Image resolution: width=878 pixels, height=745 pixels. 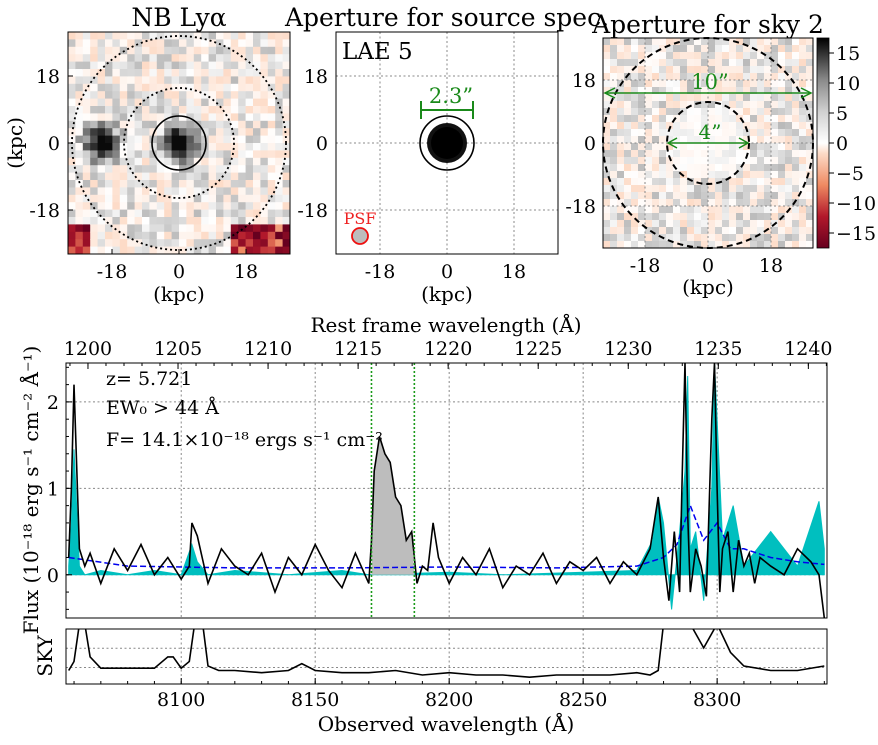 I want to click on colorbar-tick-label: −10, so click(x=856, y=204).